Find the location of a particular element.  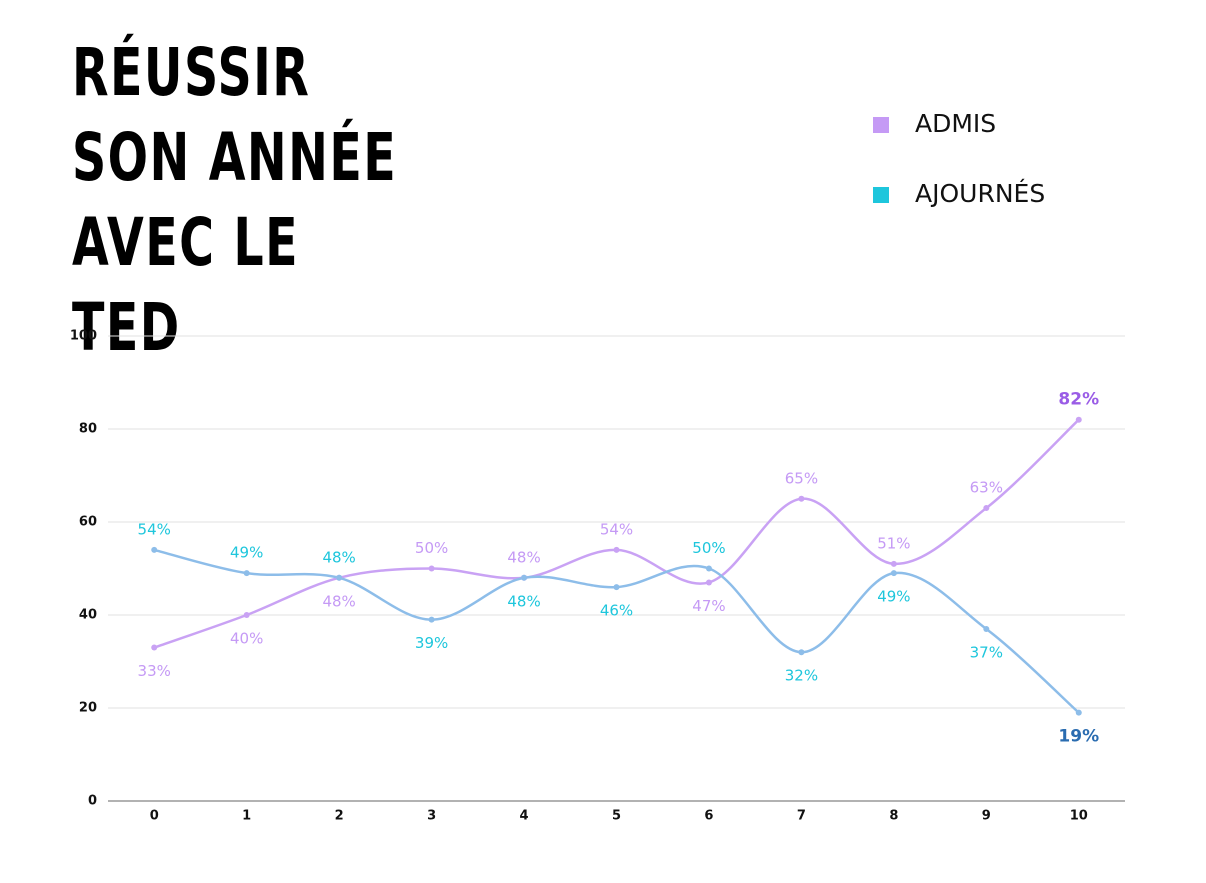

y-tick-label: 40 is located at coordinates (88, 615).